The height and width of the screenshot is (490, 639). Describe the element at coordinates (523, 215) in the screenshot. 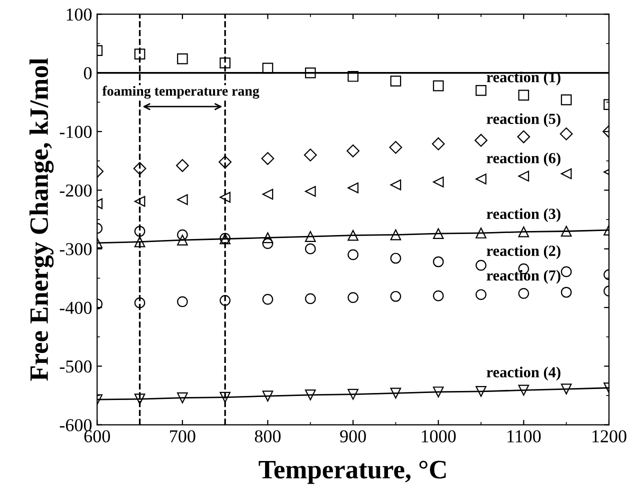

I see `series-label: reaction (3)` at that location.